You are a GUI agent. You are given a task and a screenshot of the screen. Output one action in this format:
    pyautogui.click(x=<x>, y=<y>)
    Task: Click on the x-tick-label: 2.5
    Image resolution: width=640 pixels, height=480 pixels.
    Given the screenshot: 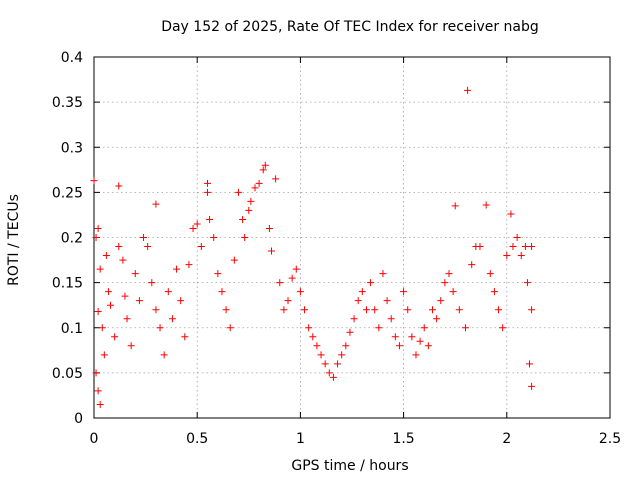 What is the action you would take?
    pyautogui.click(x=610, y=439)
    